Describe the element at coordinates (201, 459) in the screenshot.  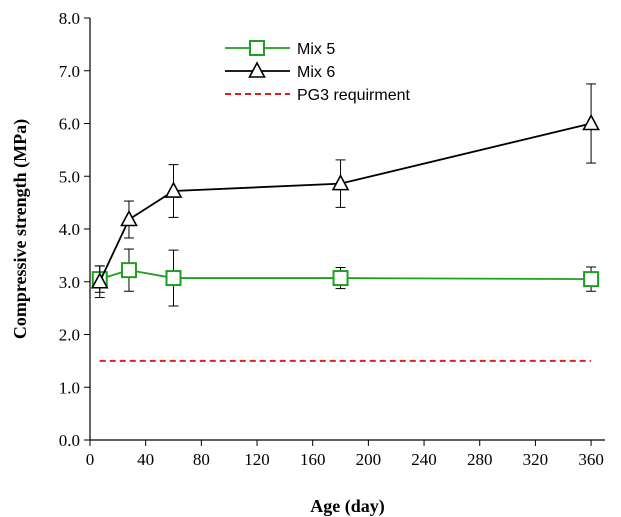
I see `x-tick-label: 80` at that location.